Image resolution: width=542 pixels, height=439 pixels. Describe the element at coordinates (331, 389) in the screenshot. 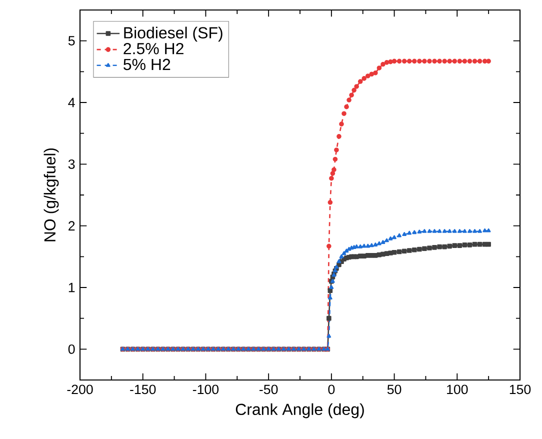

I see `x-tick-label: 0` at that location.